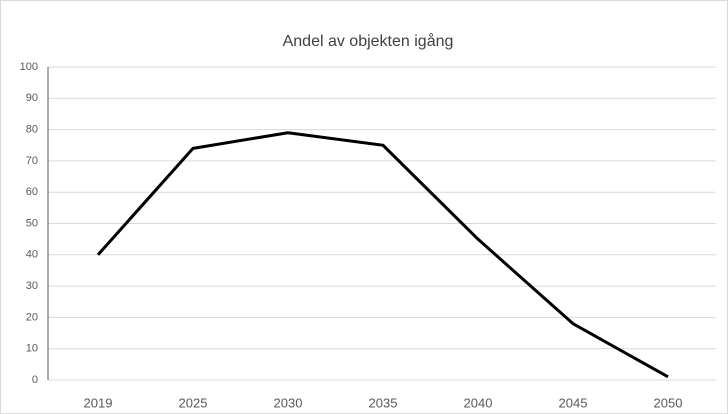 This screenshot has width=728, height=414. What do you see at coordinates (29, 67) in the screenshot?
I see `y-tick-label: 100` at bounding box center [29, 67].